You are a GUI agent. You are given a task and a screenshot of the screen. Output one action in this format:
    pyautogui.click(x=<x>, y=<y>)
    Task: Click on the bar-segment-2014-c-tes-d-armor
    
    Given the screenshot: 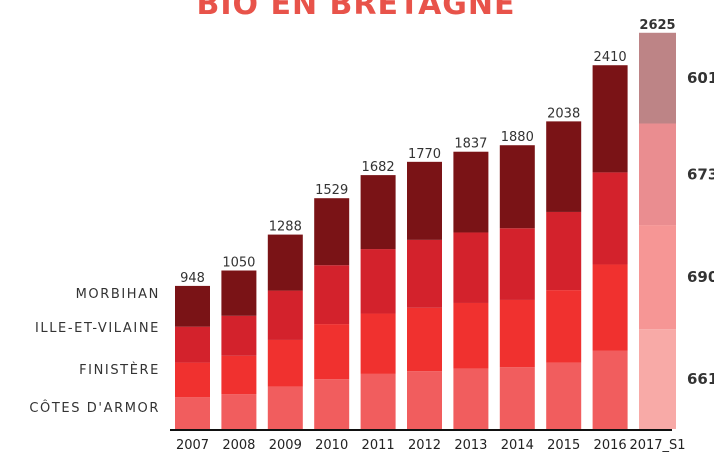 What is the action you would take?
    pyautogui.click(x=517, y=398)
    